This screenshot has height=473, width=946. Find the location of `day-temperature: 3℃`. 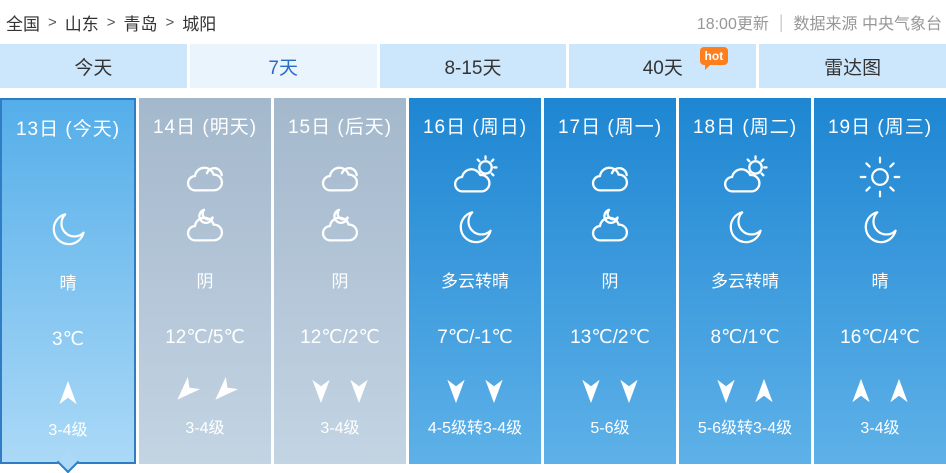

day-temperature: 3℃ is located at coordinates (68, 339).